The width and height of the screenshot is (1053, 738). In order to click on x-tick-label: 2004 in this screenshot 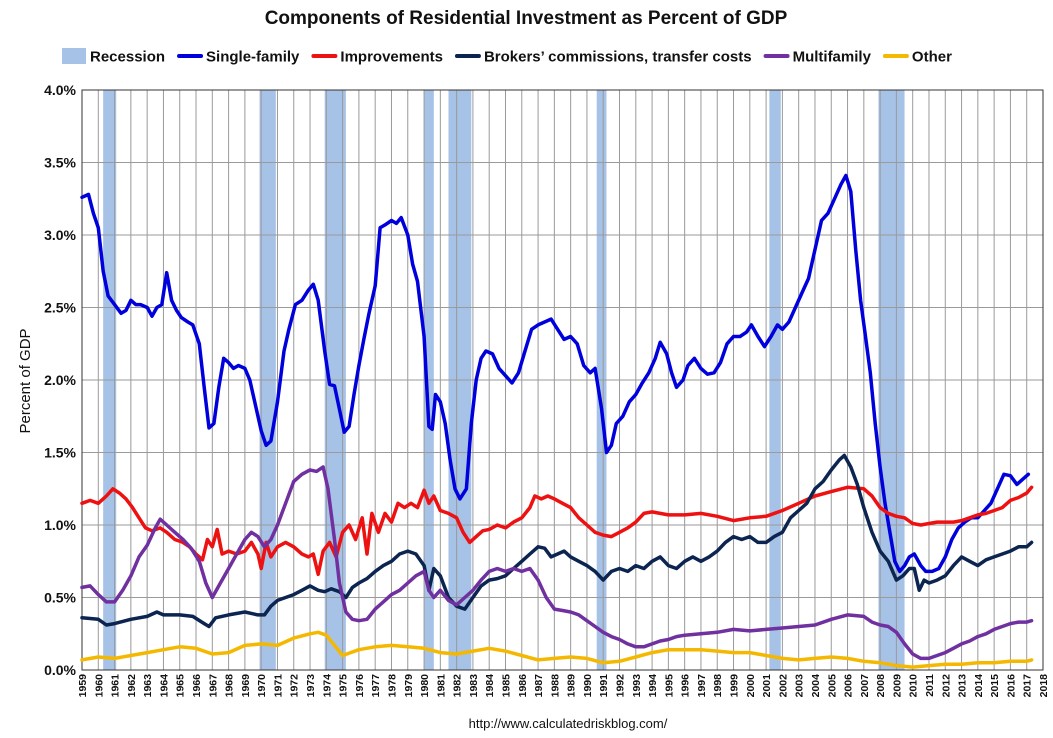, I will do `click(816, 686)`.